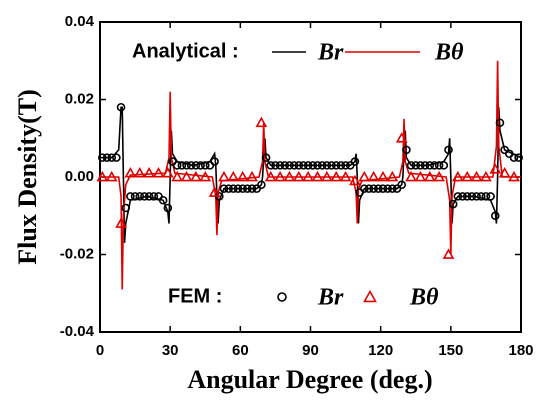 This screenshot has width=550, height=413. I want to click on x-tick-label: 0, so click(100, 350).